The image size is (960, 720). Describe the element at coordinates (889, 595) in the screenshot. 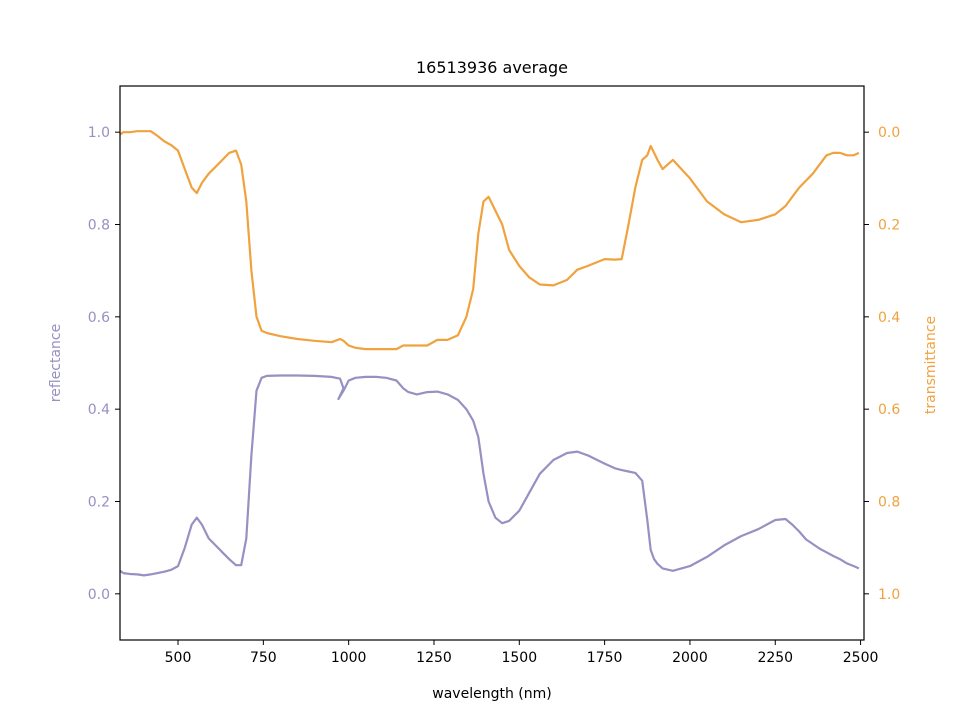

I see `right-y-tick-label: 1.0` at that location.